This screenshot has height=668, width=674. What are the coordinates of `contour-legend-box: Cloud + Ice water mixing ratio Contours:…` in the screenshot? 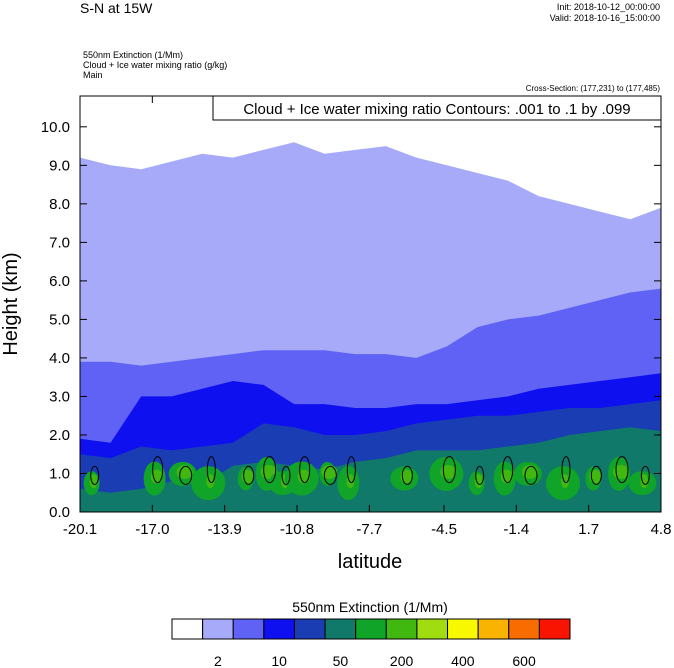 It's located at (437, 108).